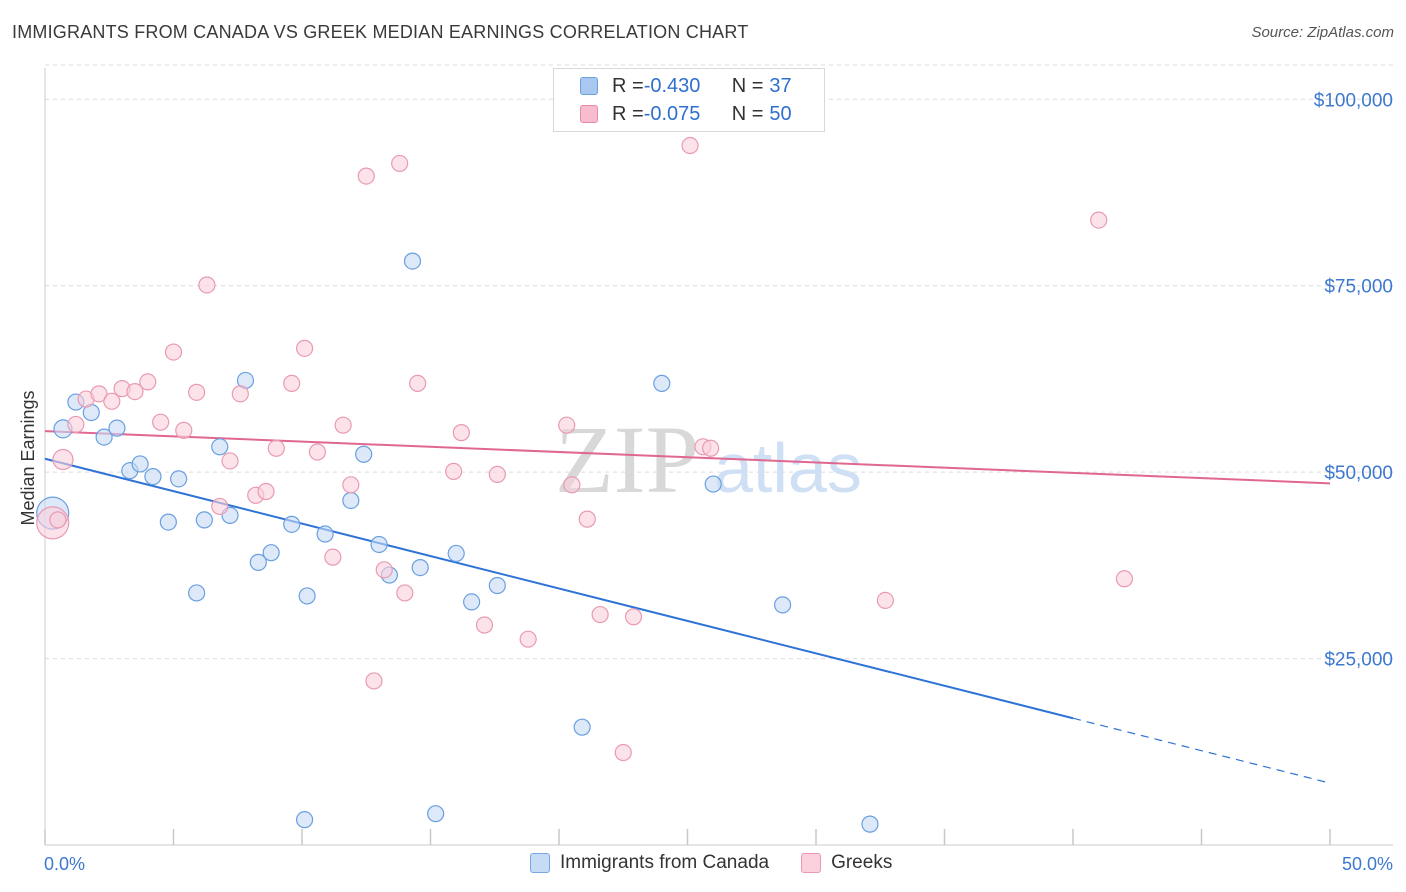 The width and height of the screenshot is (1406, 892). Describe the element at coordinates (1367, 864) in the screenshot. I see `x-tick-label: 50.0%` at that location.